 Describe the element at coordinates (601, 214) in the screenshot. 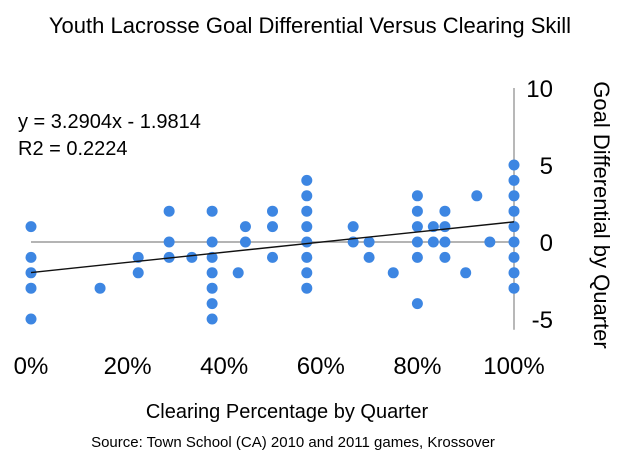

I see `y-axis-title: Goal Differential by Quarter` at that location.